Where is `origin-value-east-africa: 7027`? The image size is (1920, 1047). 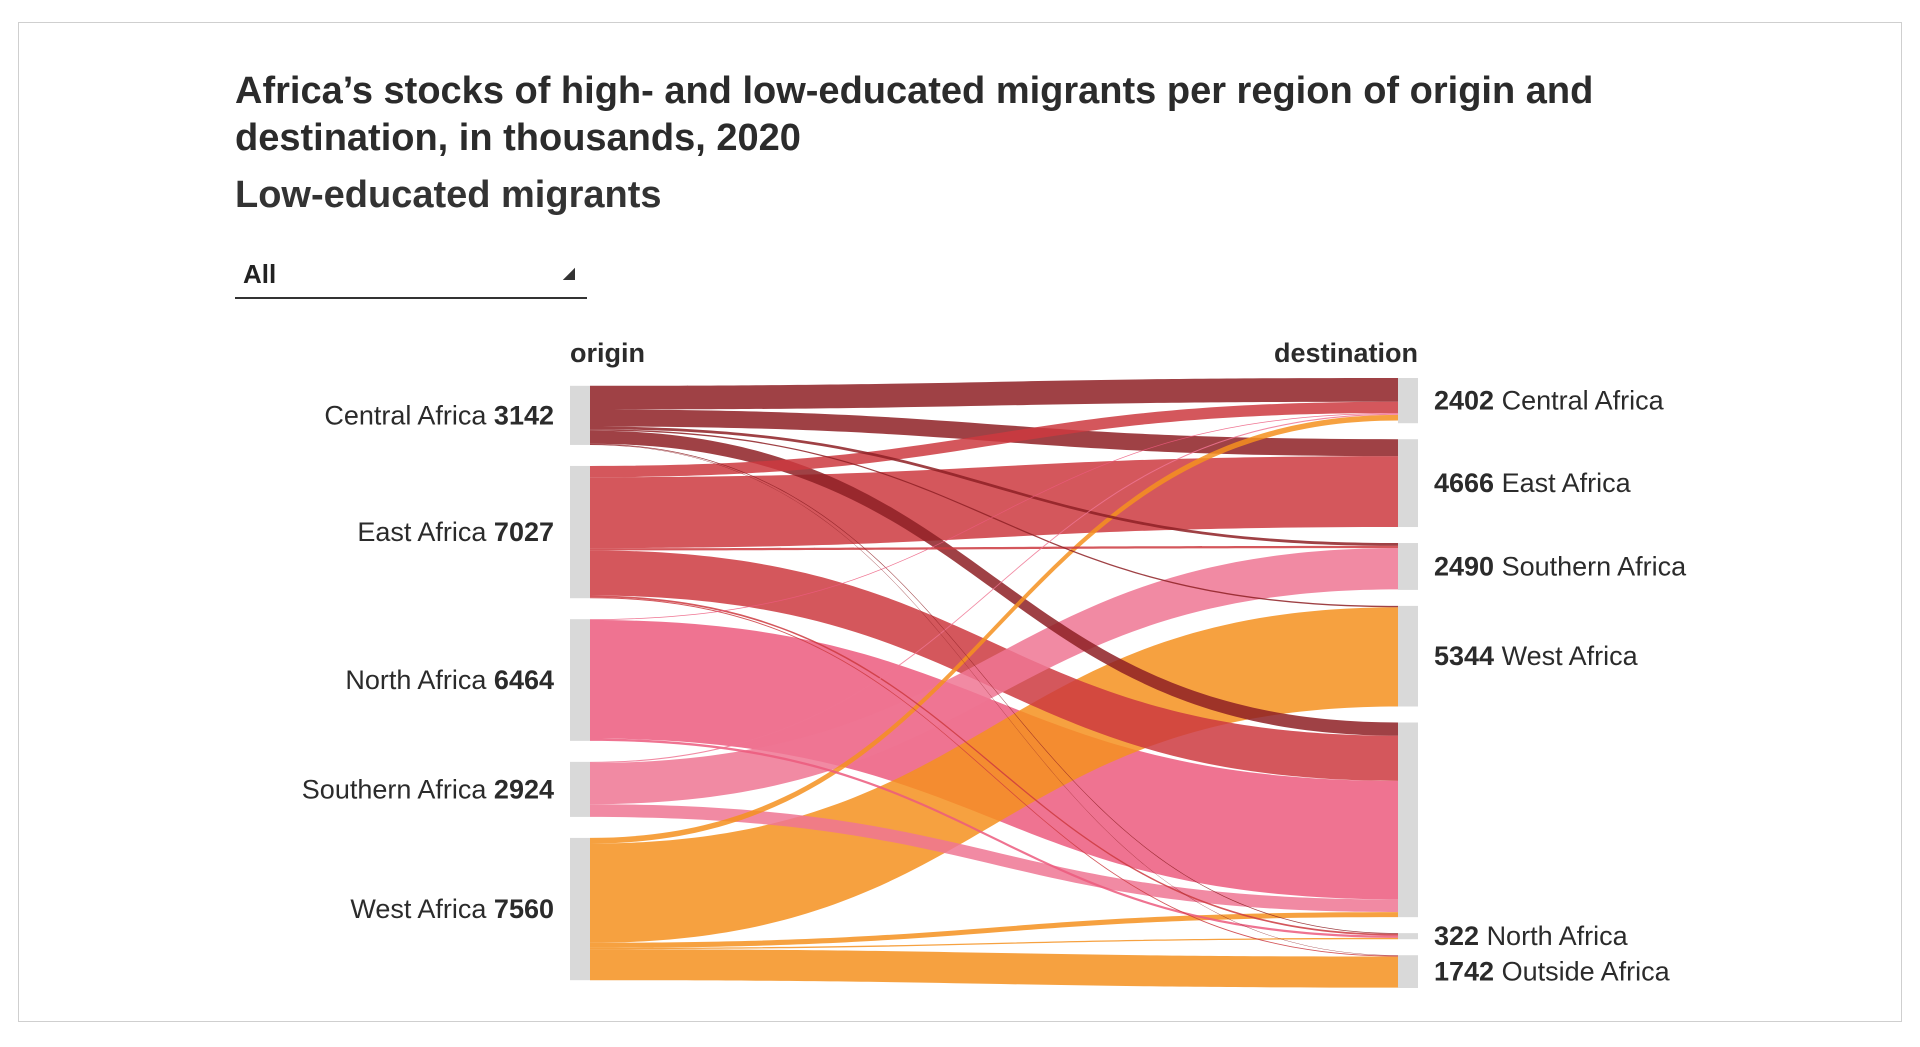
origin-value-east-africa: 7027 is located at coordinates (524, 532).